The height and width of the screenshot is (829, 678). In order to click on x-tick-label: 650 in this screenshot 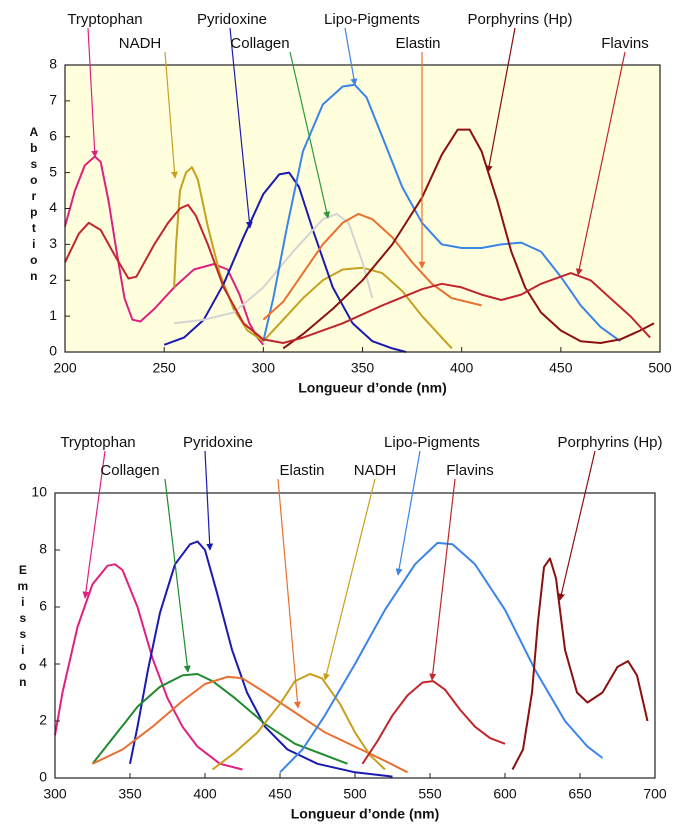, I will do `click(580, 794)`.